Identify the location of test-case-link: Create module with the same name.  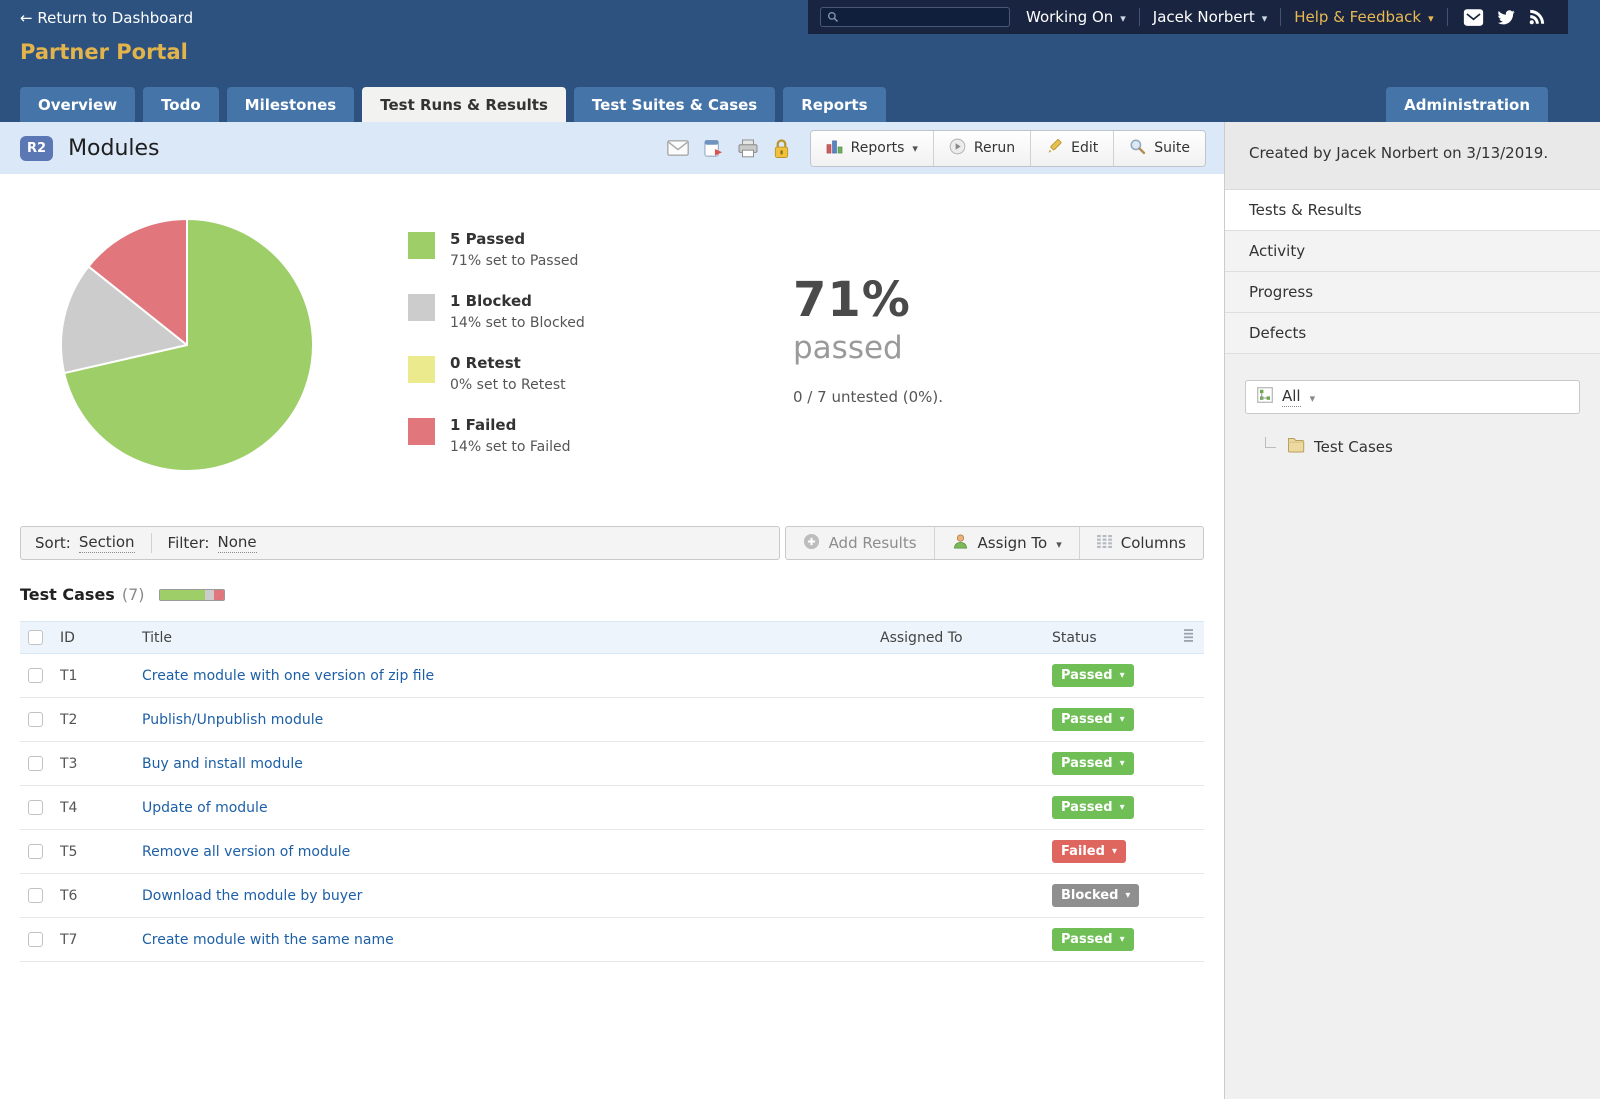
(268, 939).